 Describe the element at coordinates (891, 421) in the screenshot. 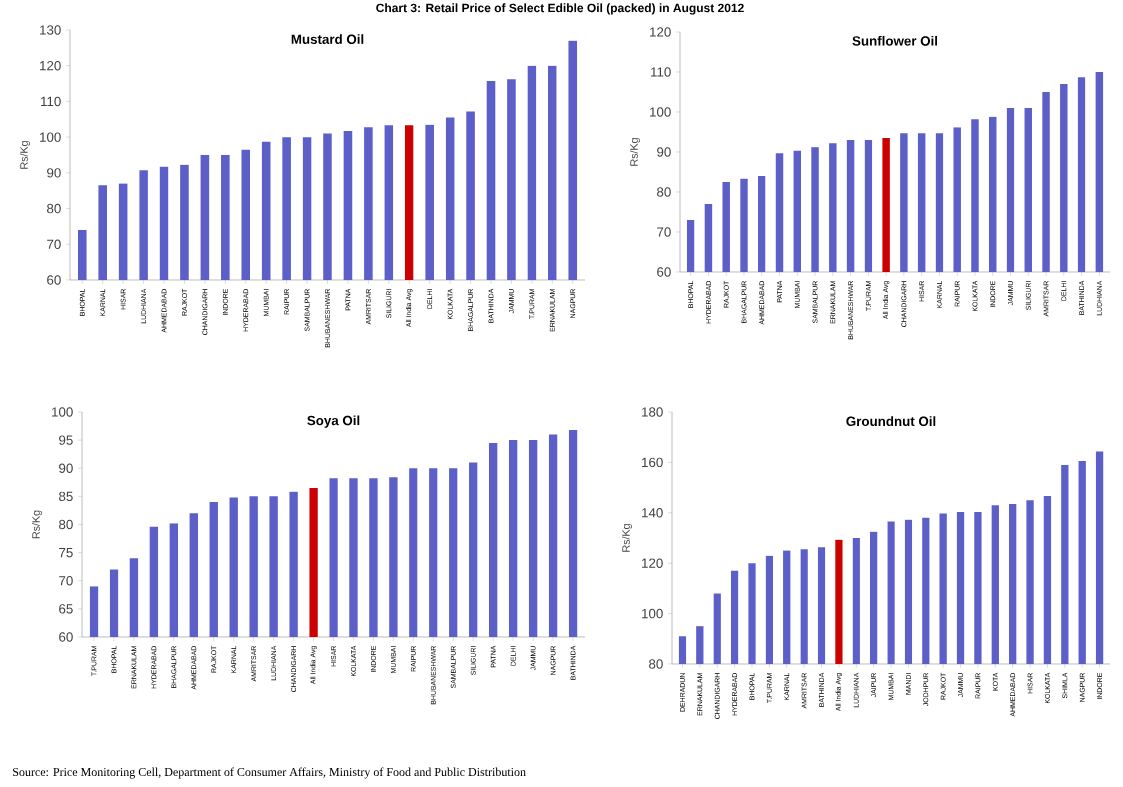

I see `chart-title: Groundnut Oil` at that location.